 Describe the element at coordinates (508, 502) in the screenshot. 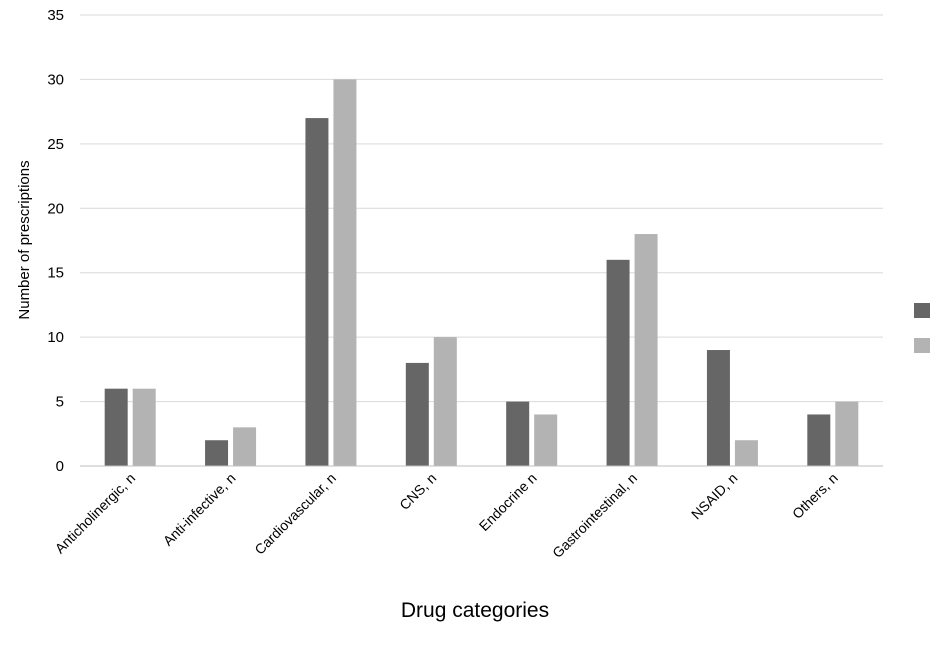

I see `x-tick-label: Endocrine n` at that location.